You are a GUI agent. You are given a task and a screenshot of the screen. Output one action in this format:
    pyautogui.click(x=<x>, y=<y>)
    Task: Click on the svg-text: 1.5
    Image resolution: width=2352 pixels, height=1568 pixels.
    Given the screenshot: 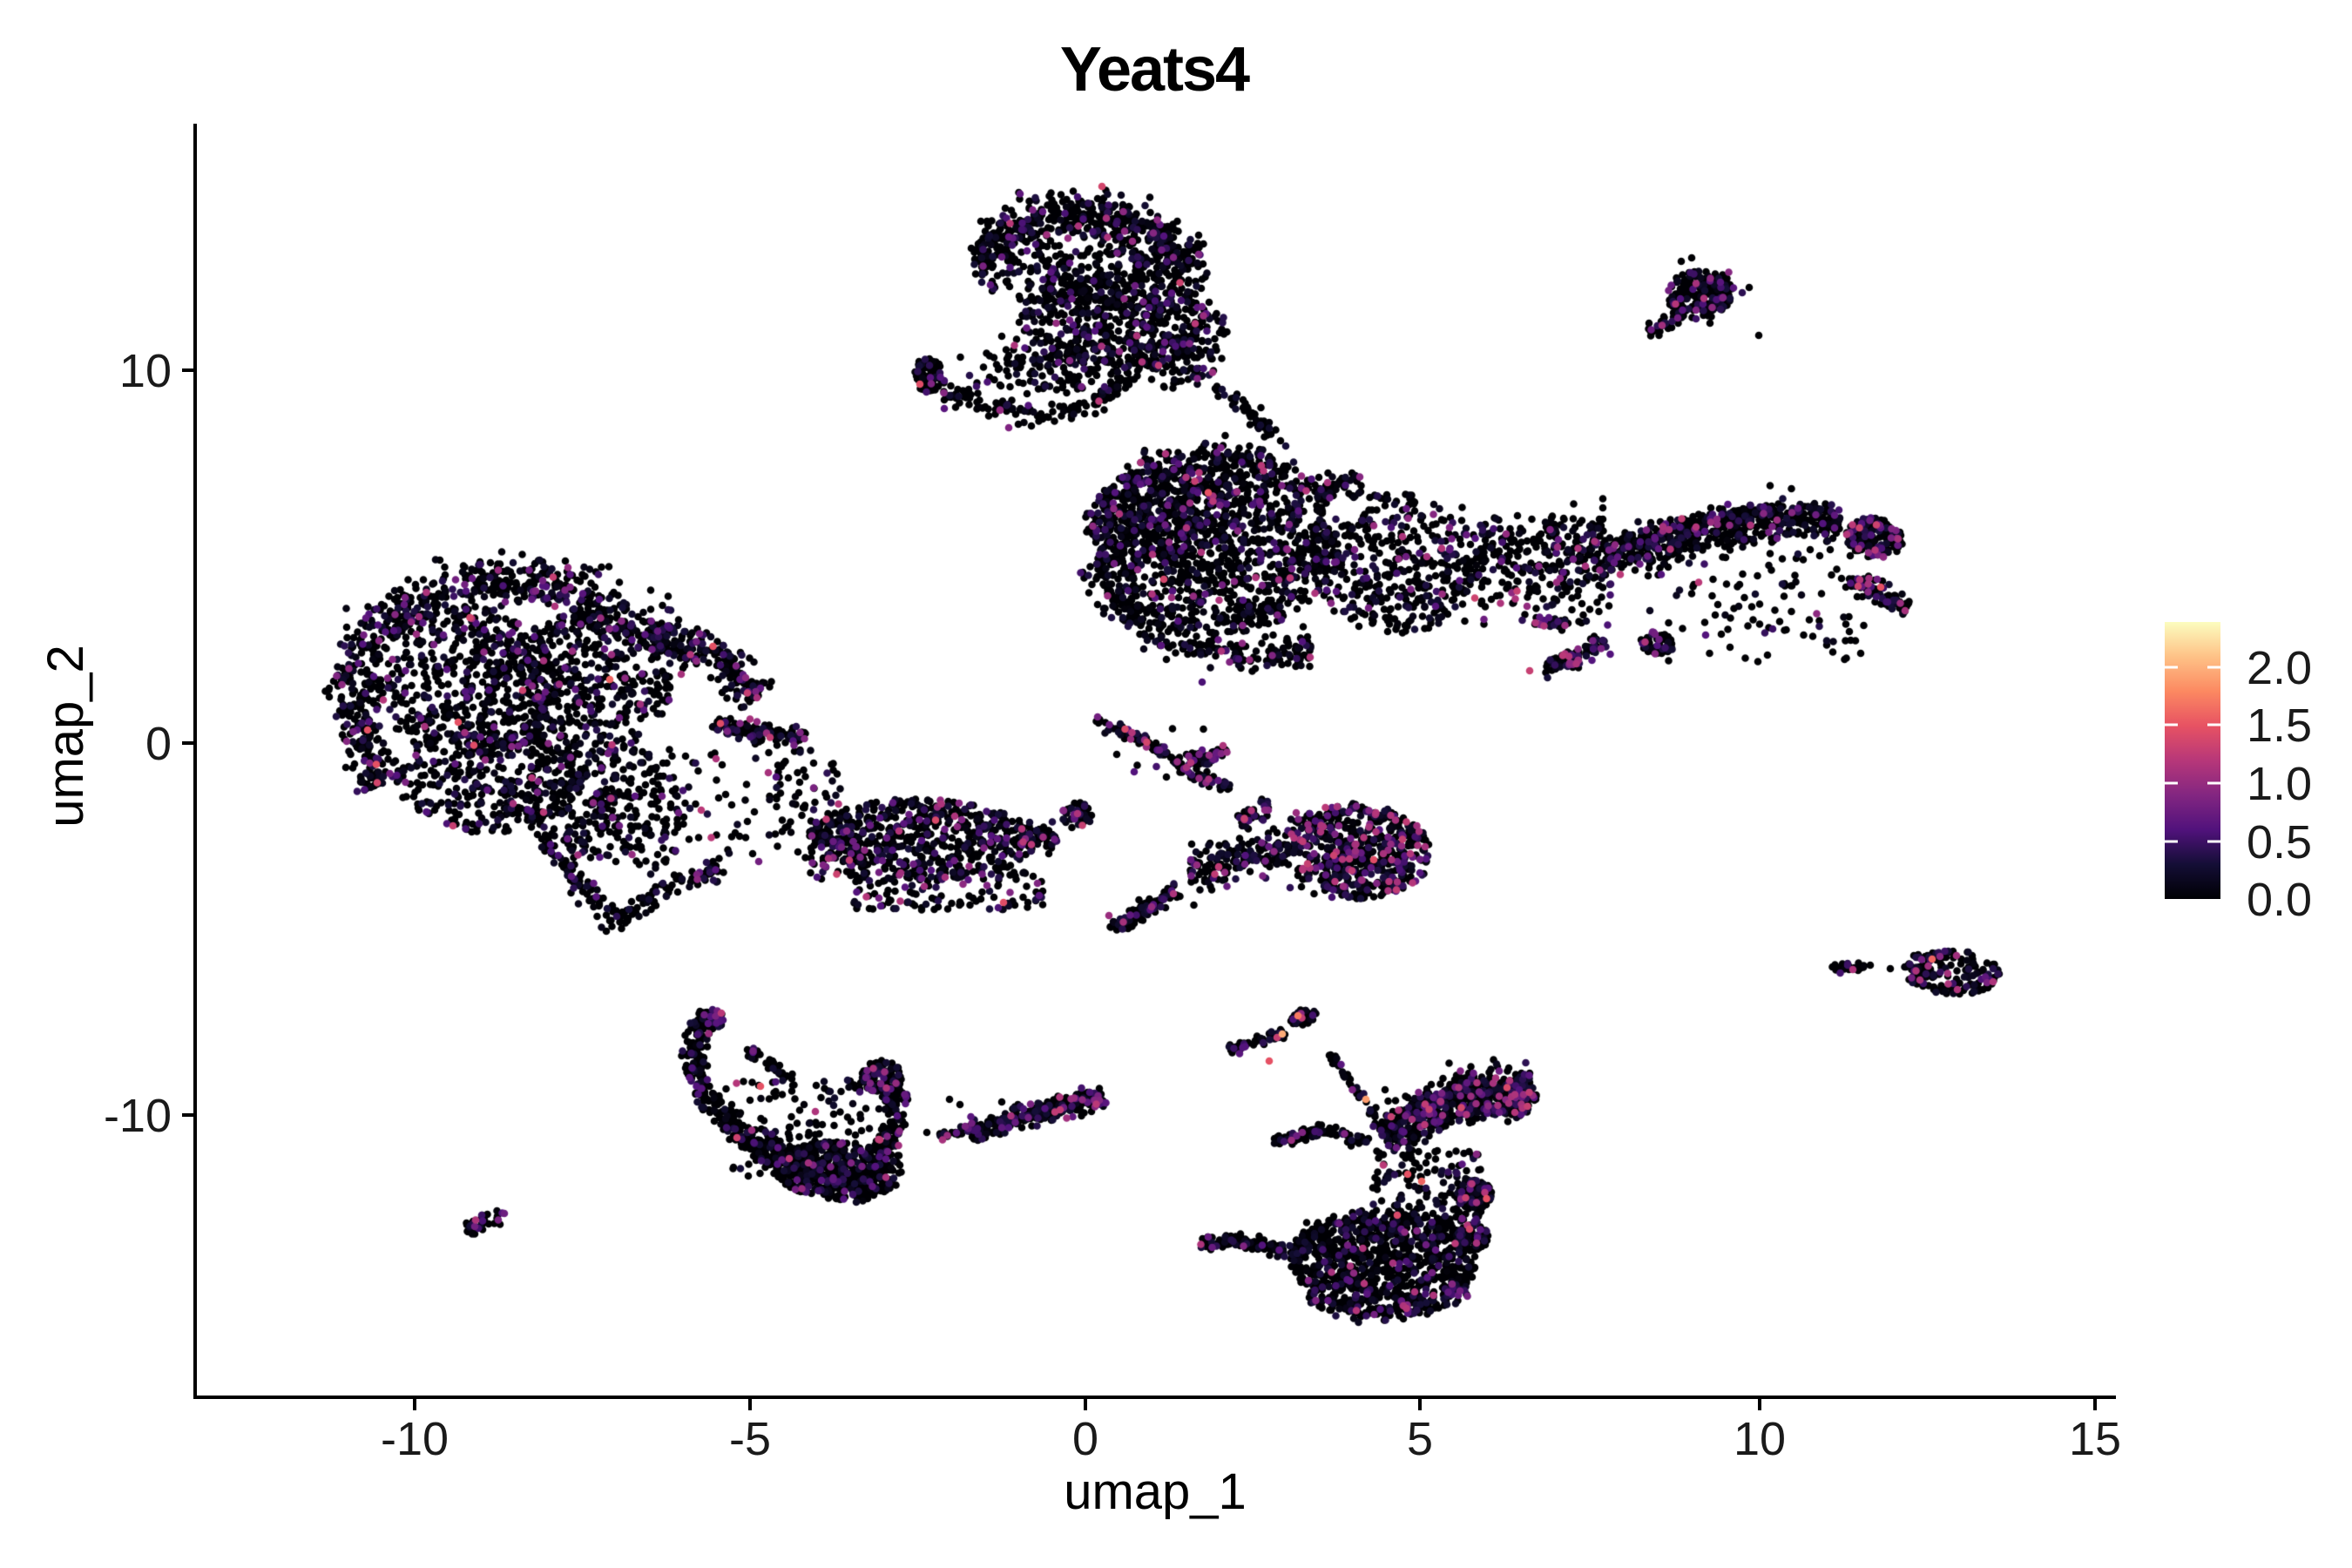 What is the action you would take?
    pyautogui.click(x=2279, y=726)
    